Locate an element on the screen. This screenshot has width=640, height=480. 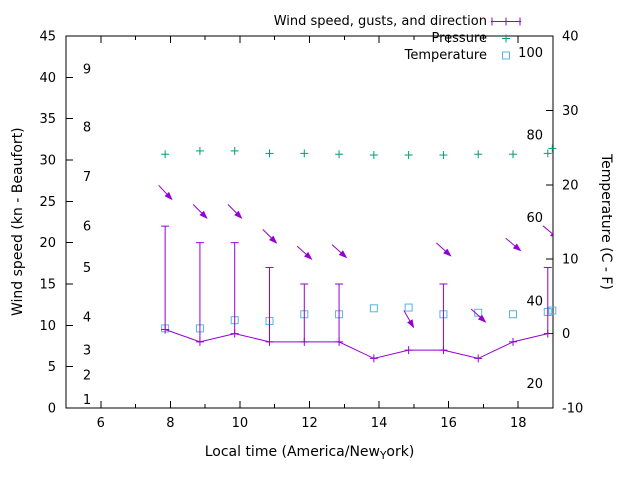
y-left-tick-label: 30 is located at coordinates (47, 161).